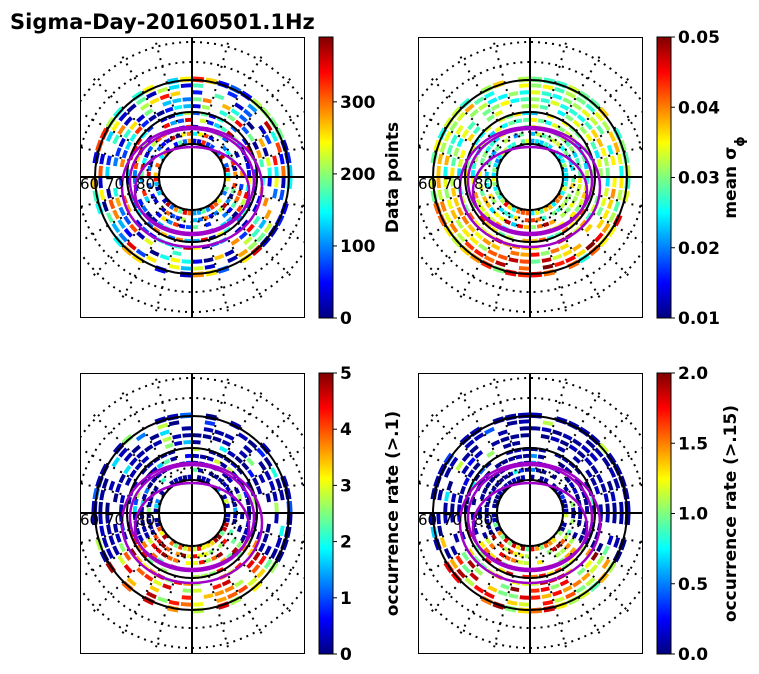 This screenshot has height=674, width=759. I want to click on axes-frame, so click(192, 177).